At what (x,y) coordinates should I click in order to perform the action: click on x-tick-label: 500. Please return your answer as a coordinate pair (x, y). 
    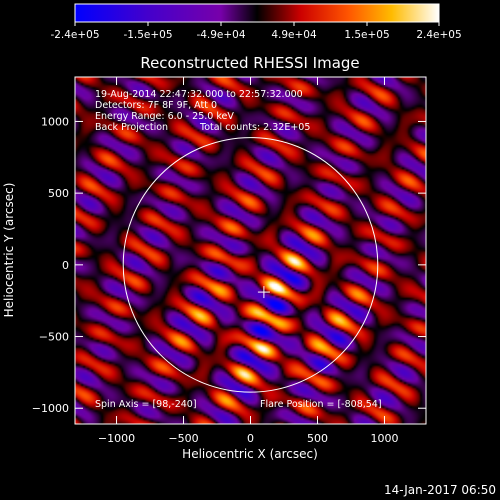
    Looking at the image, I should click on (317, 438).